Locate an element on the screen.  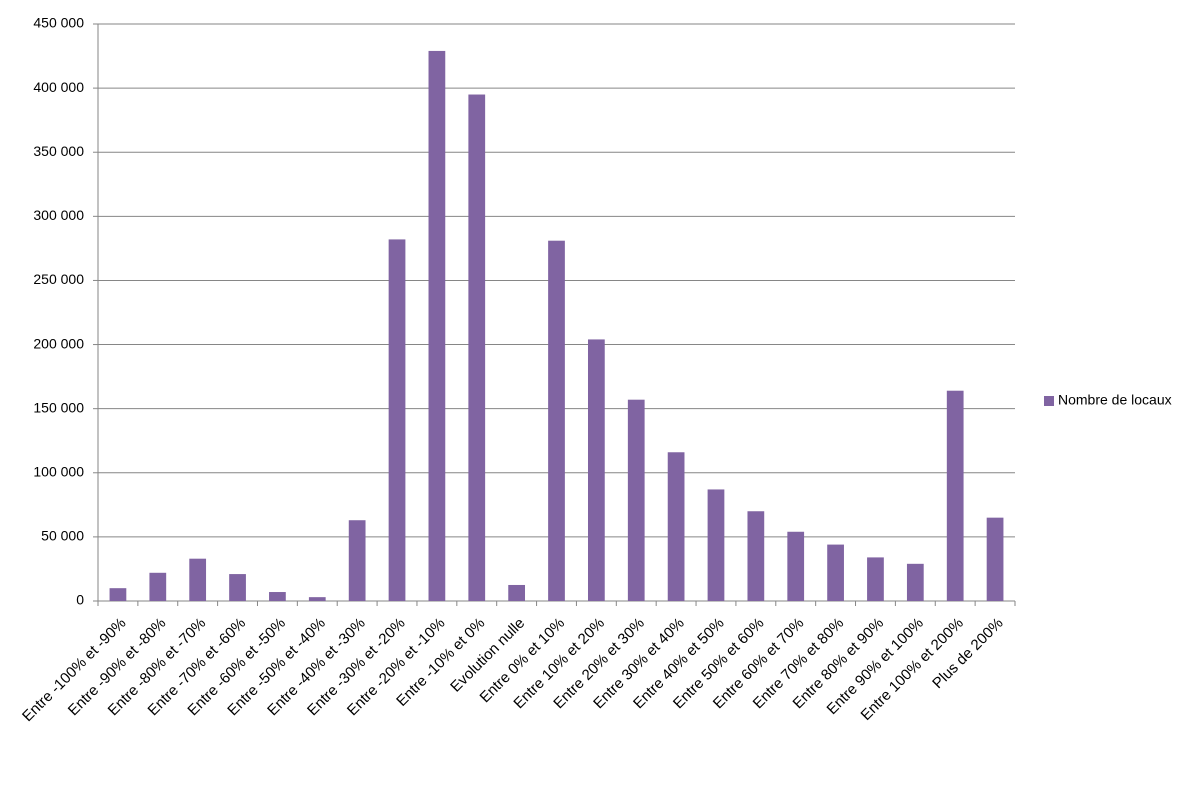
y-tick-label: 50 000 is located at coordinates (62, 536).